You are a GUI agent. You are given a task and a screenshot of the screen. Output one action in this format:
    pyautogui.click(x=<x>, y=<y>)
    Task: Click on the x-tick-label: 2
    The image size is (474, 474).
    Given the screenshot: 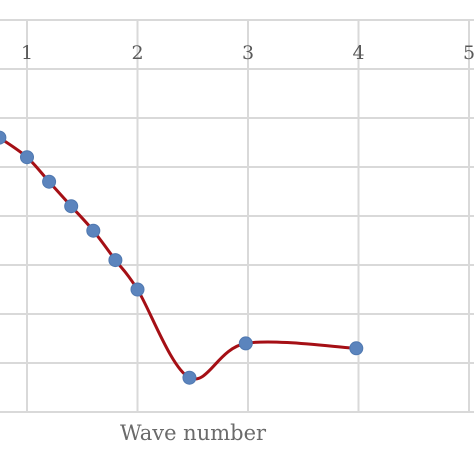 What is the action you would take?
    pyautogui.click(x=137, y=53)
    